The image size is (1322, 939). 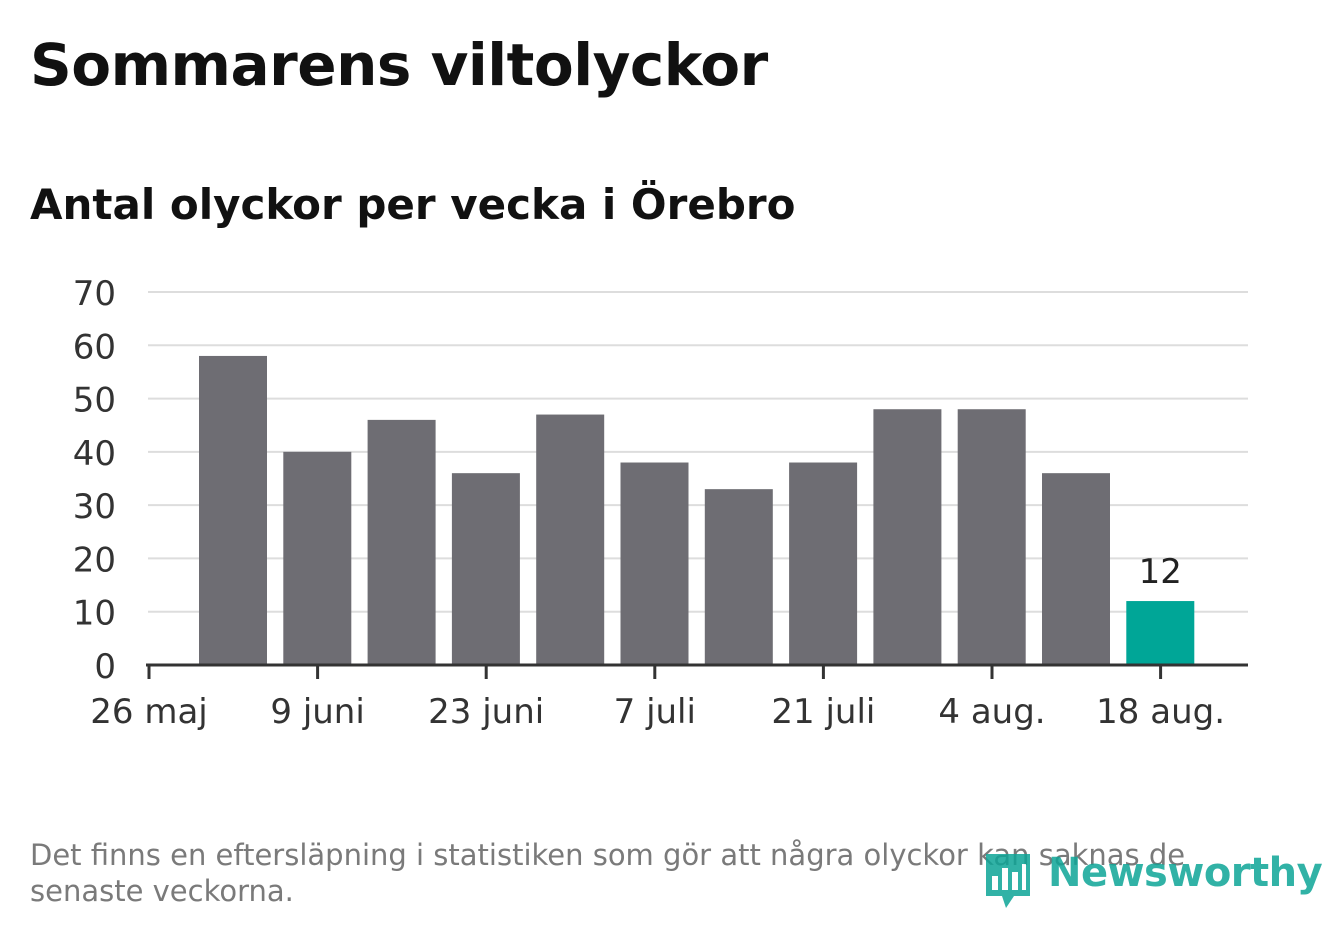 What do you see at coordinates (94, 347) in the screenshot?
I see `y-tick-label: 60` at bounding box center [94, 347].